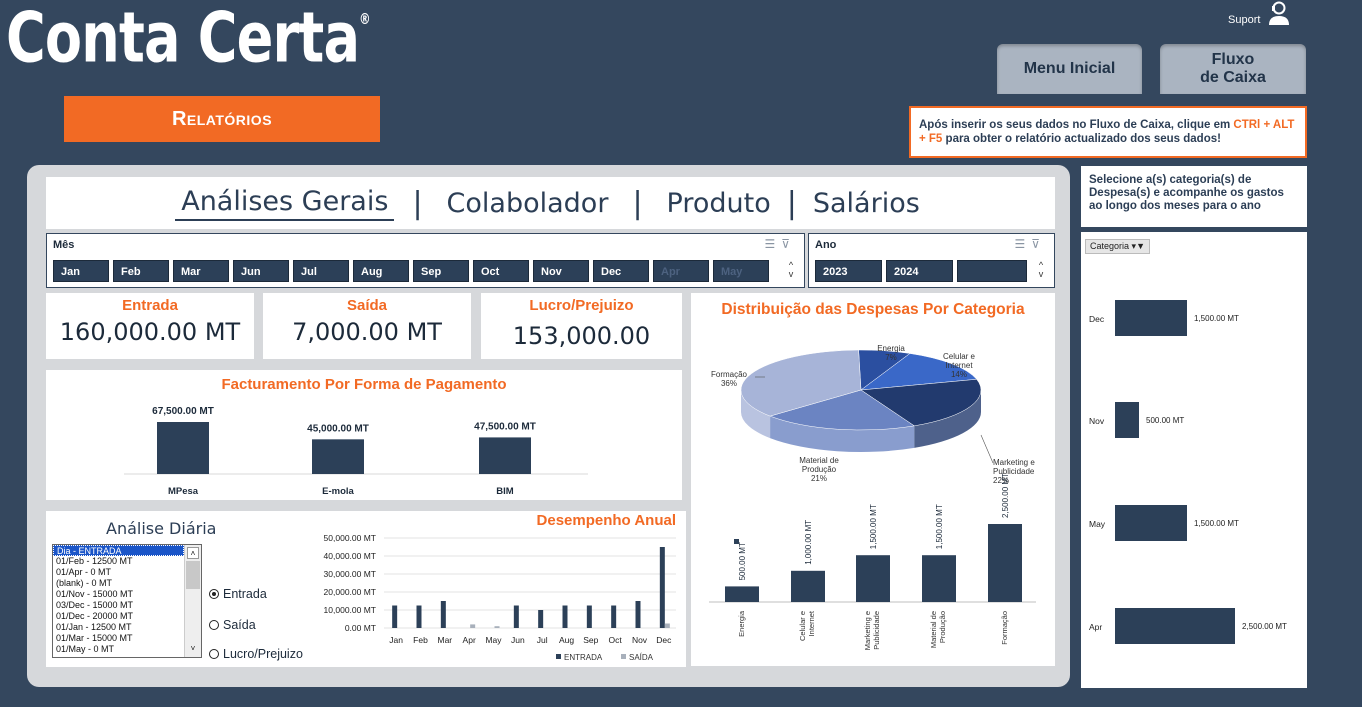  I want to click on legend-entrada: ENTRADA, so click(583, 657).